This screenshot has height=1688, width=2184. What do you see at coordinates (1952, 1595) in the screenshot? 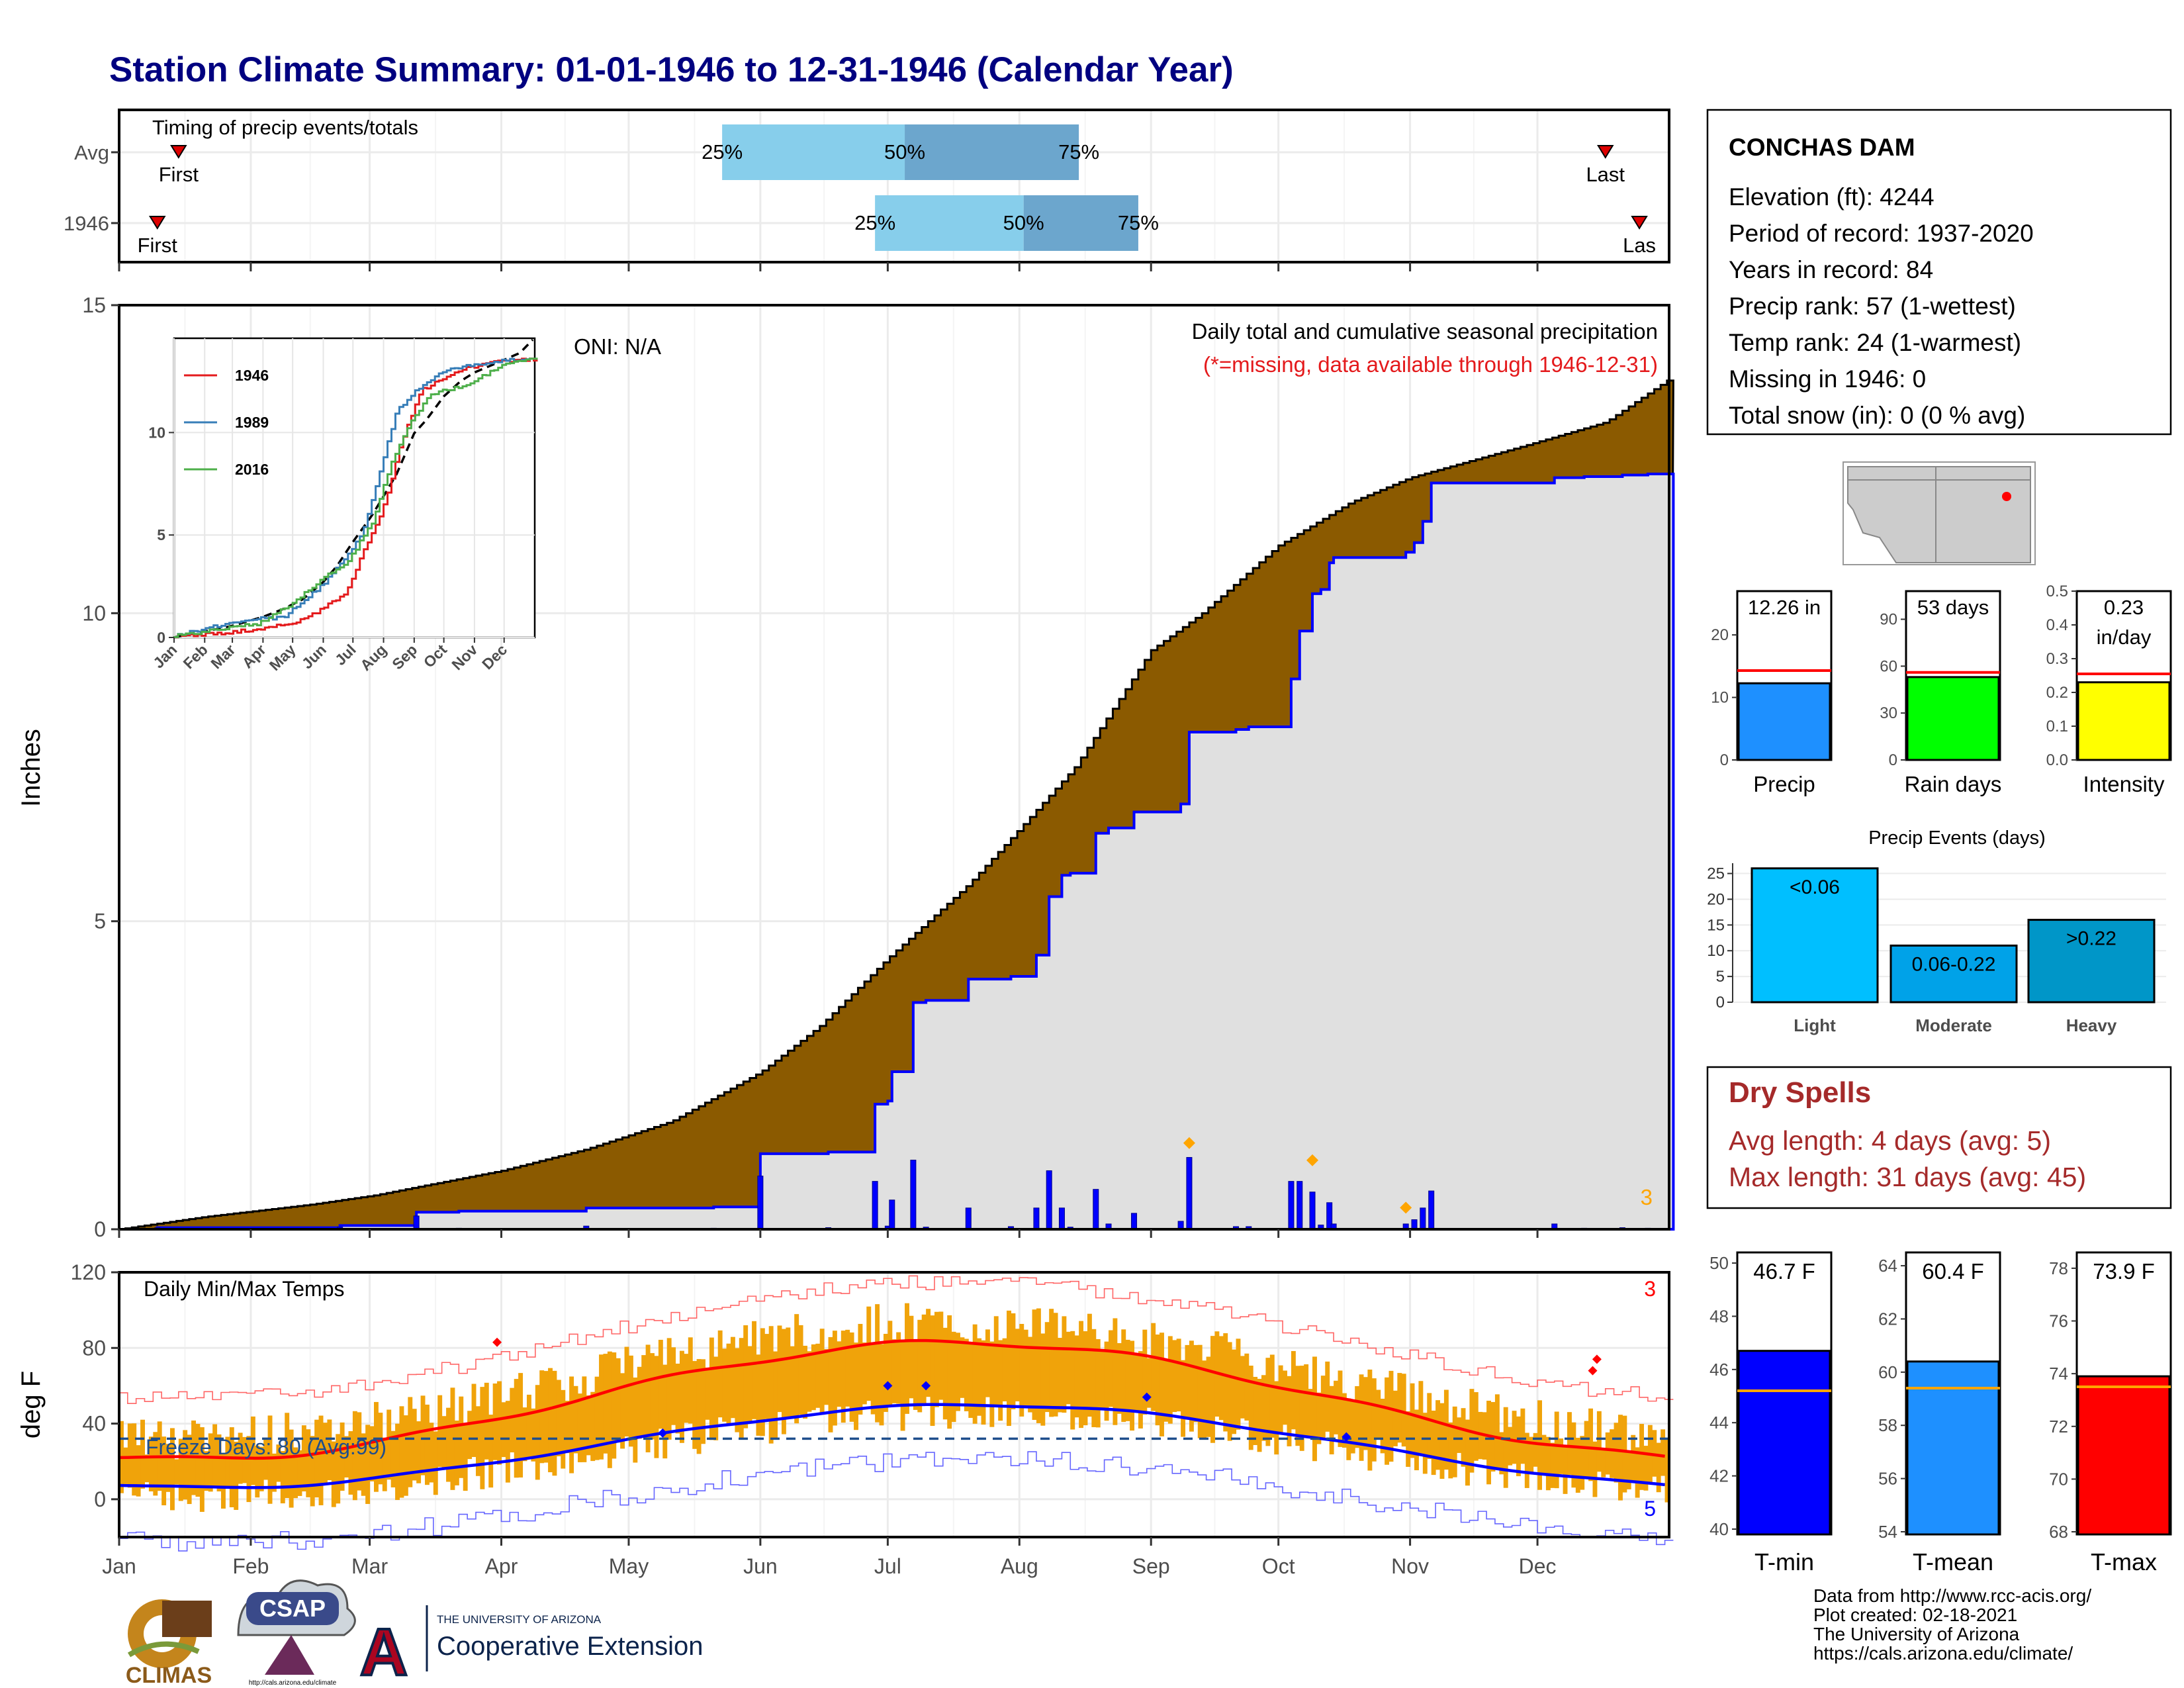
I see `credit-line: Data from http://www.rcc-acis.org/` at bounding box center [1952, 1595].